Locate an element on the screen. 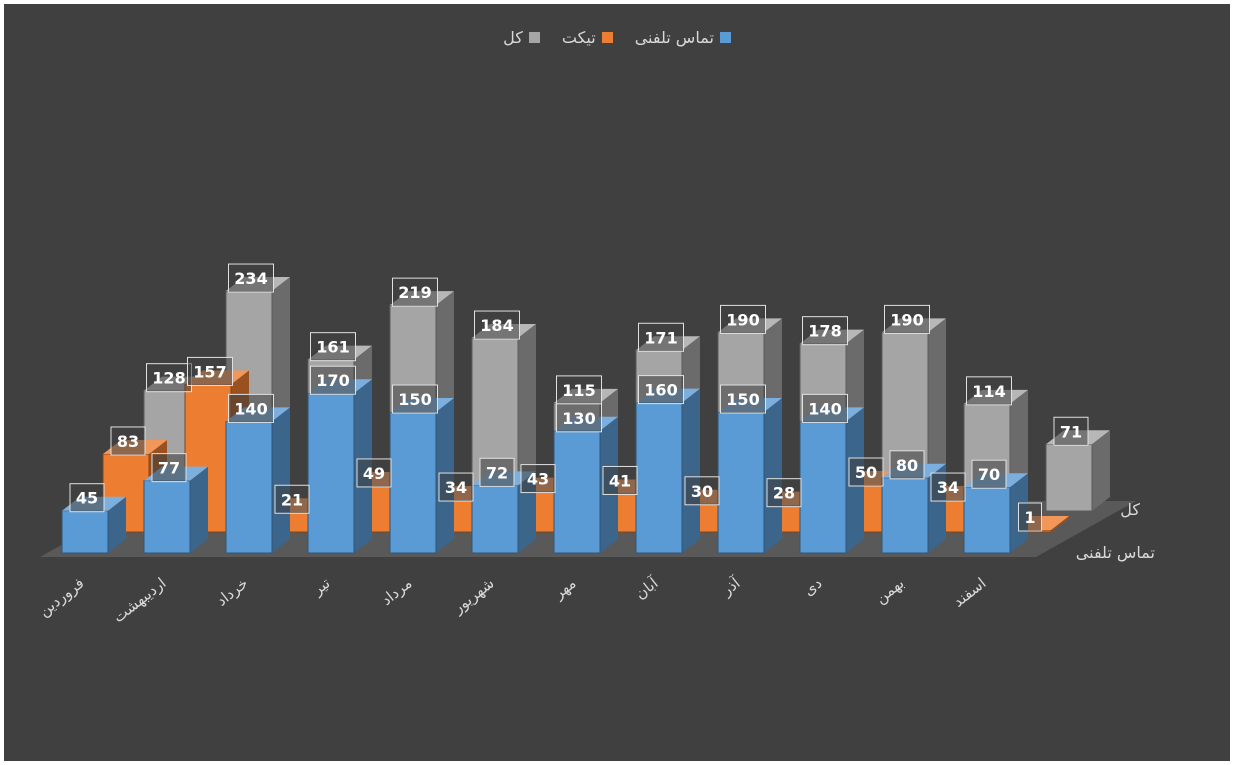  data-label-text: 130 is located at coordinates (578, 418).